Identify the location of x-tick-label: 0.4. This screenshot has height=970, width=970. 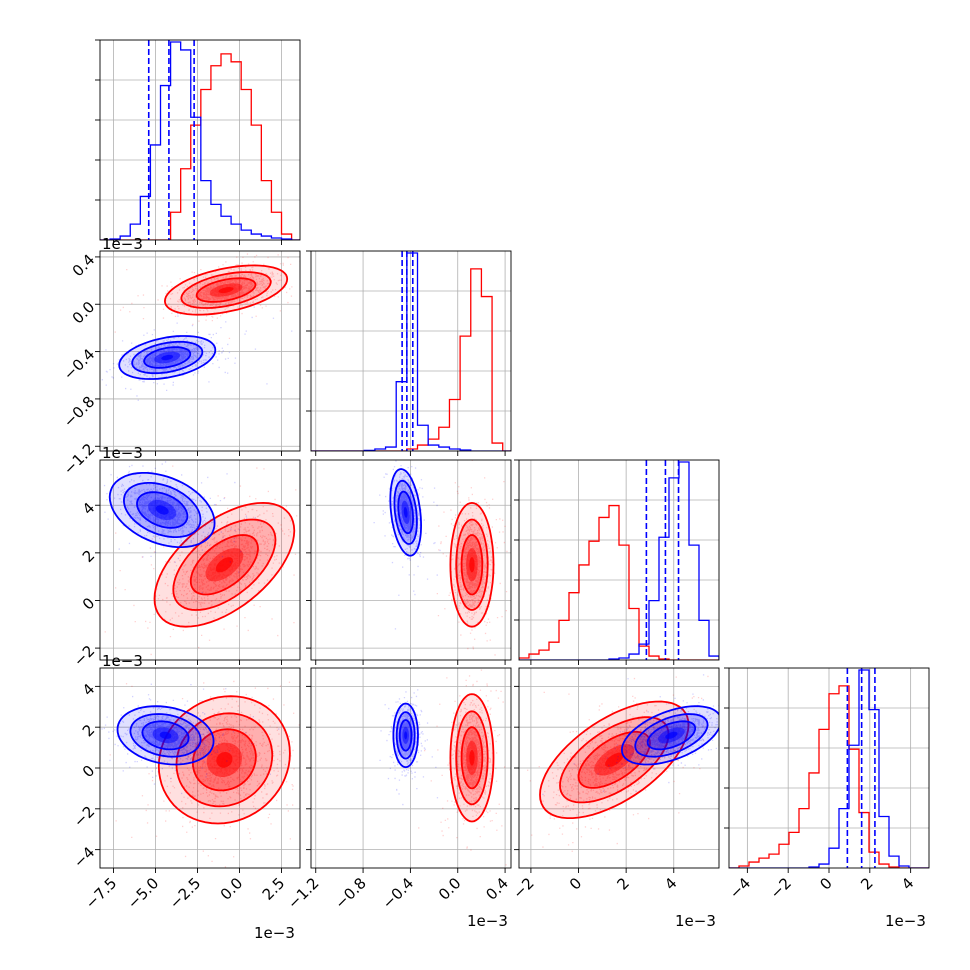
(497, 889).